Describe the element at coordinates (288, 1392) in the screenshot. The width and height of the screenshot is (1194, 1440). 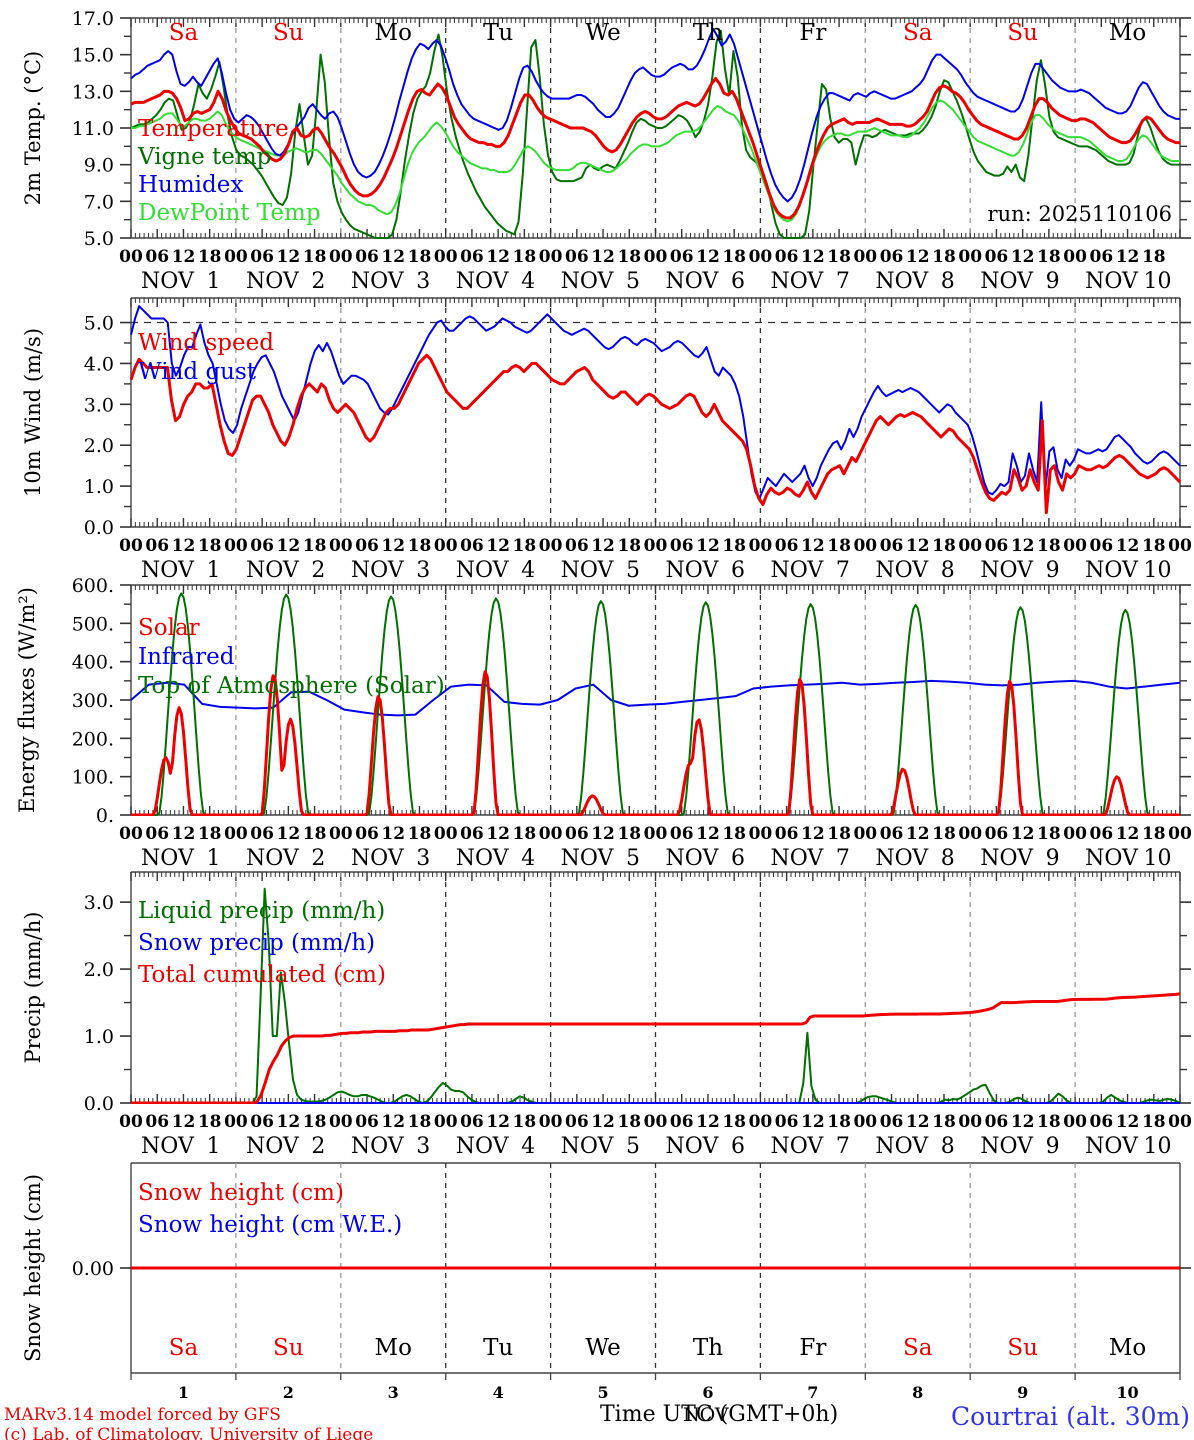
I see `bottom-day-number: 2` at that location.